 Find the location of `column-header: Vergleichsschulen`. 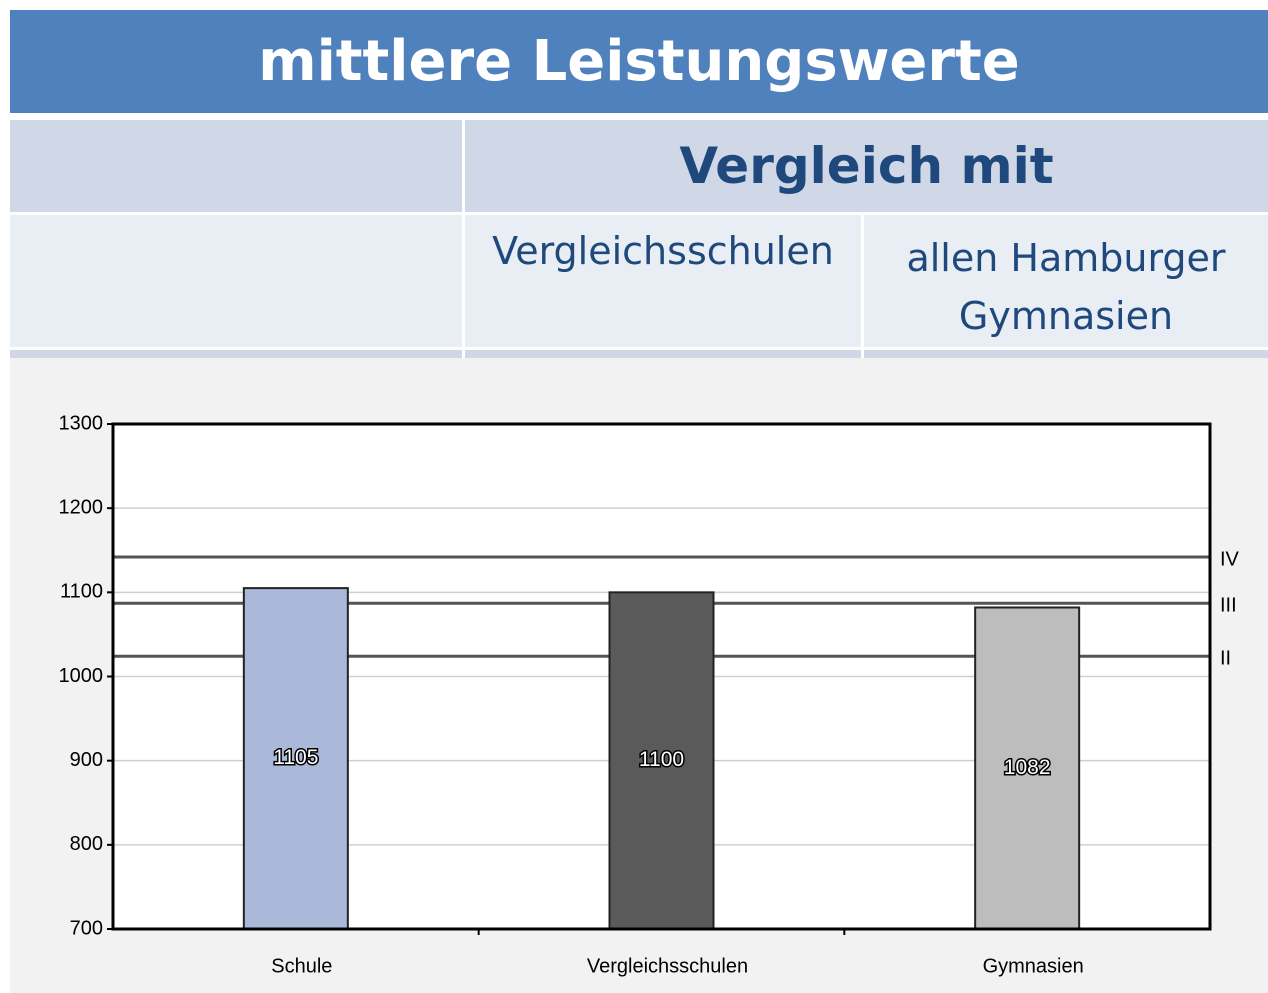

column-header: Vergleichsschulen is located at coordinates (663, 281).